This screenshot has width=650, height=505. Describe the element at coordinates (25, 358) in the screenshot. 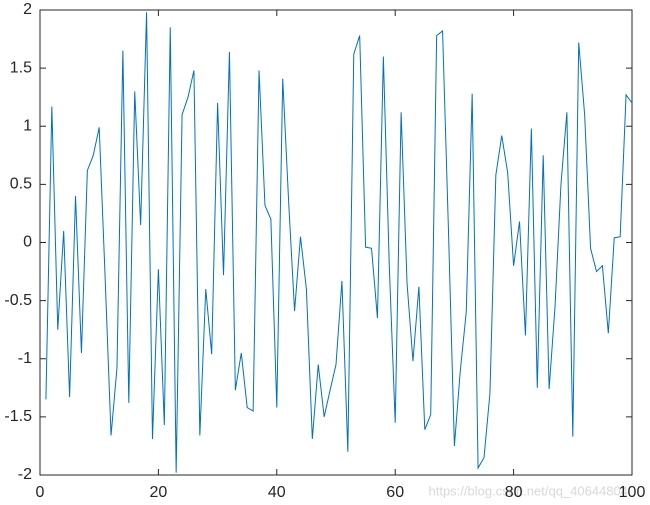

I see `y-tick-label: -1` at that location.